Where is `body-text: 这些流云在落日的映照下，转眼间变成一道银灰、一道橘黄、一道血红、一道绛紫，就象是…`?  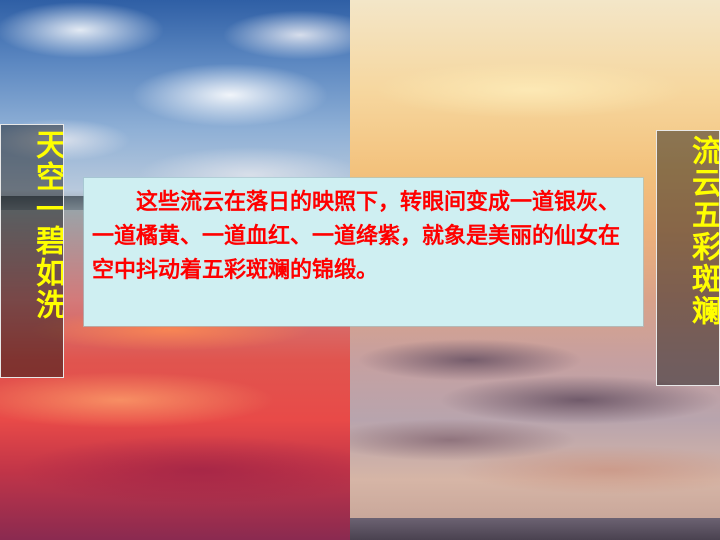 body-text: 这些流云在落日的映照下，转眼间变成一道银灰、一道橘黄、一道血红、一道绛紫，就象是… is located at coordinates (356, 236).